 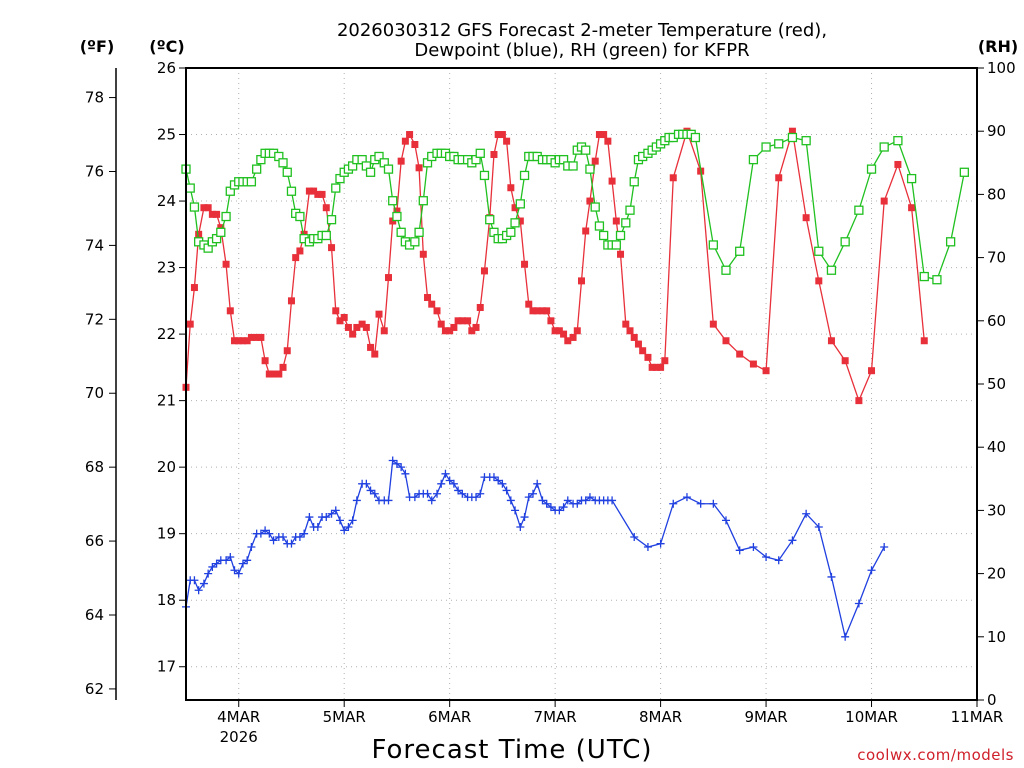 What do you see at coordinates (100, 393) in the screenshot?
I see `fahrenheit-axis: 62 64 66 68 70 72 74 76 78` at bounding box center [100, 393].